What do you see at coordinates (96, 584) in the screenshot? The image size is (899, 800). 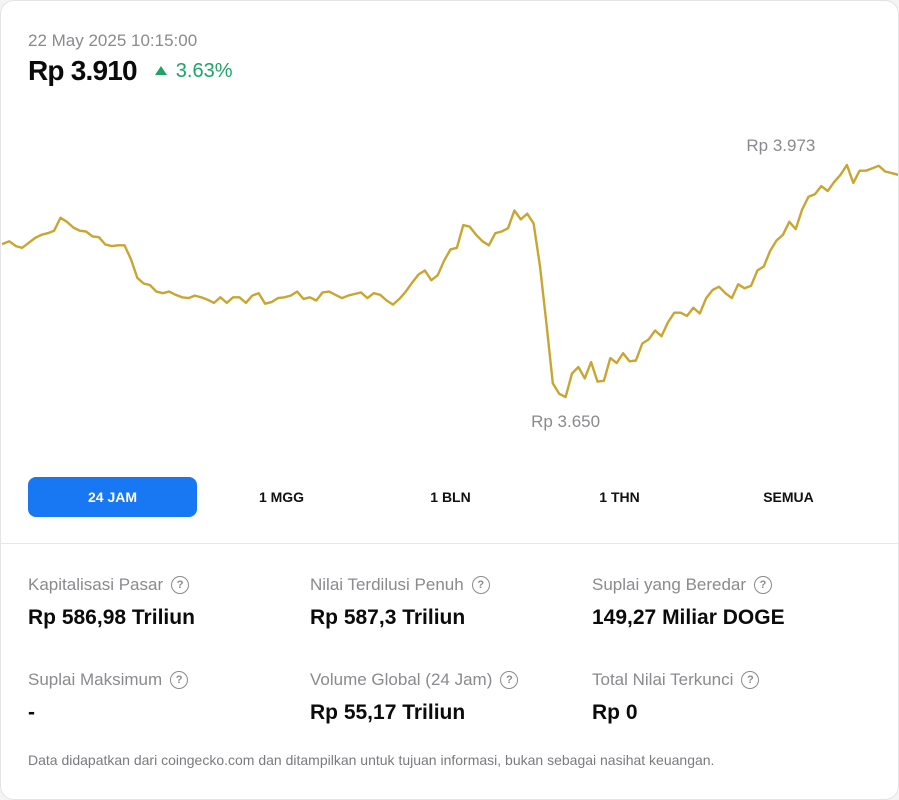 I see `stat-label: Kapitalisasi Pasar` at bounding box center [96, 584].